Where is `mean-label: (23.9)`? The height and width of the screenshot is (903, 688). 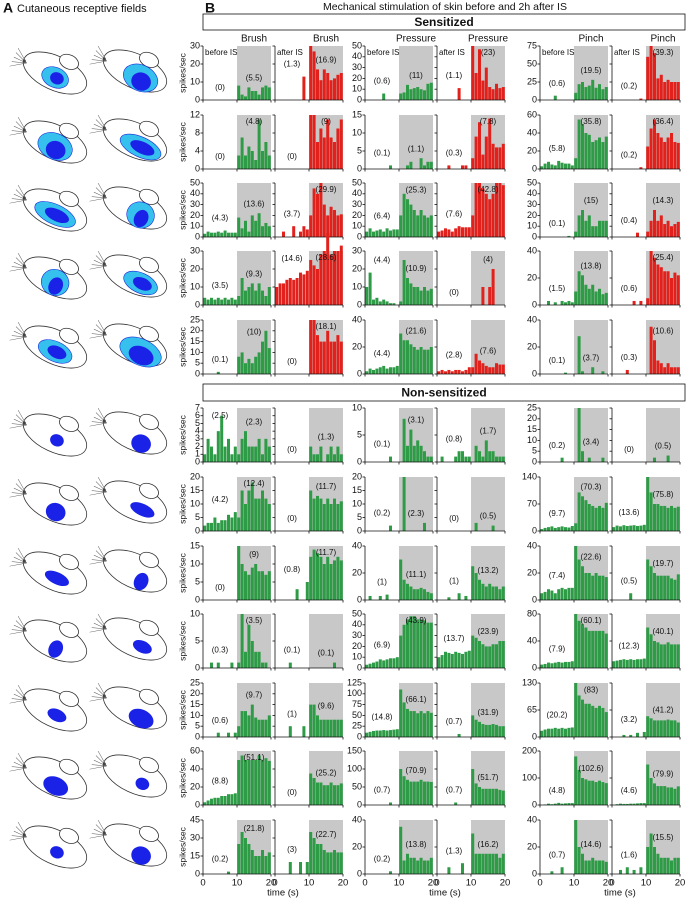 mean-label: (23.9) is located at coordinates (488, 631).